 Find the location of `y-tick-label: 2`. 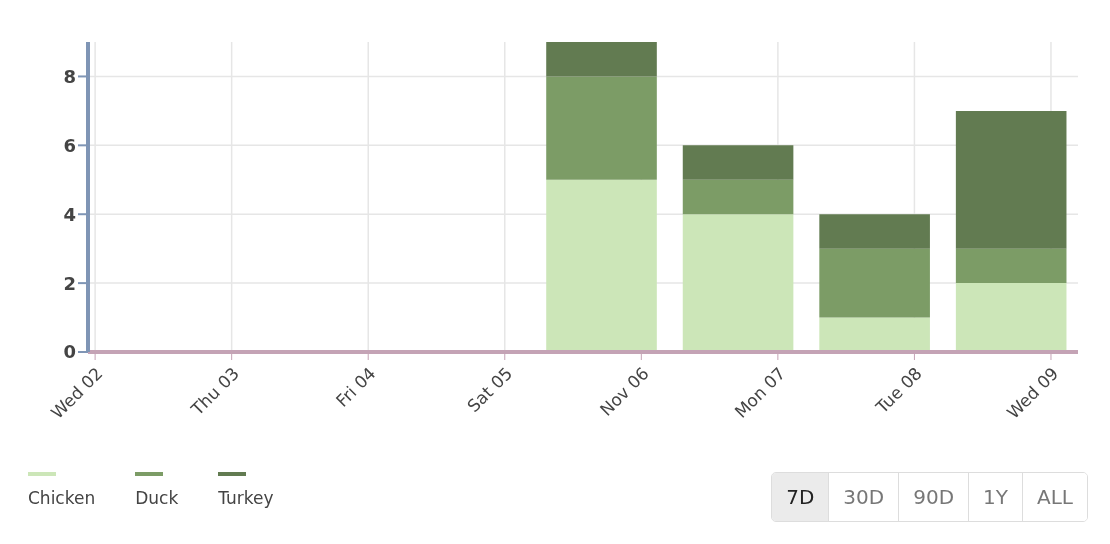

y-tick-label: 2 is located at coordinates (69, 283).